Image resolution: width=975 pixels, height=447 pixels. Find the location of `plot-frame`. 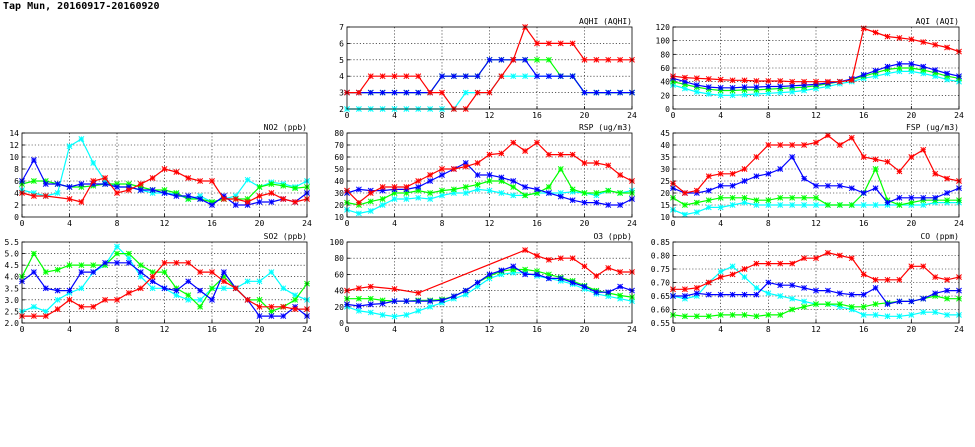

plot-frame is located at coordinates (489, 68).